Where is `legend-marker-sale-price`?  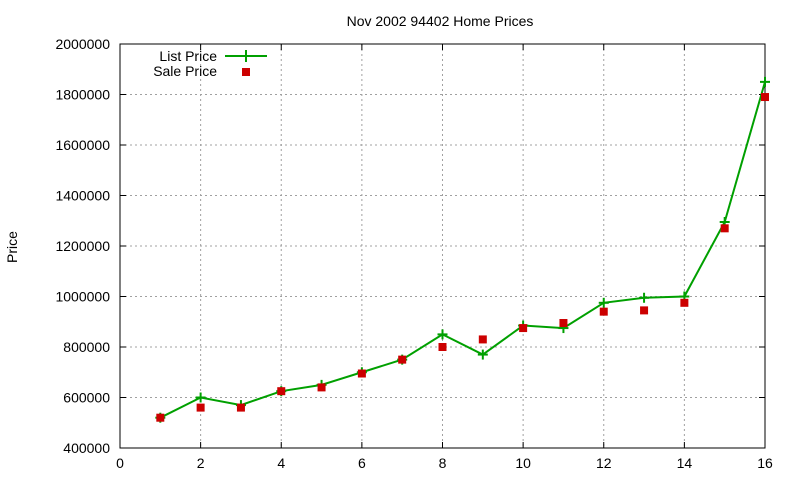 legend-marker-sale-price is located at coordinates (246, 72).